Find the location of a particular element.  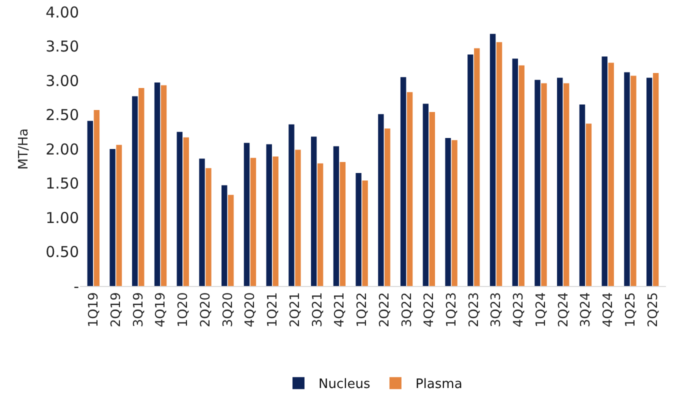

x-tick-label: 3Q20 is located at coordinates (228, 310).